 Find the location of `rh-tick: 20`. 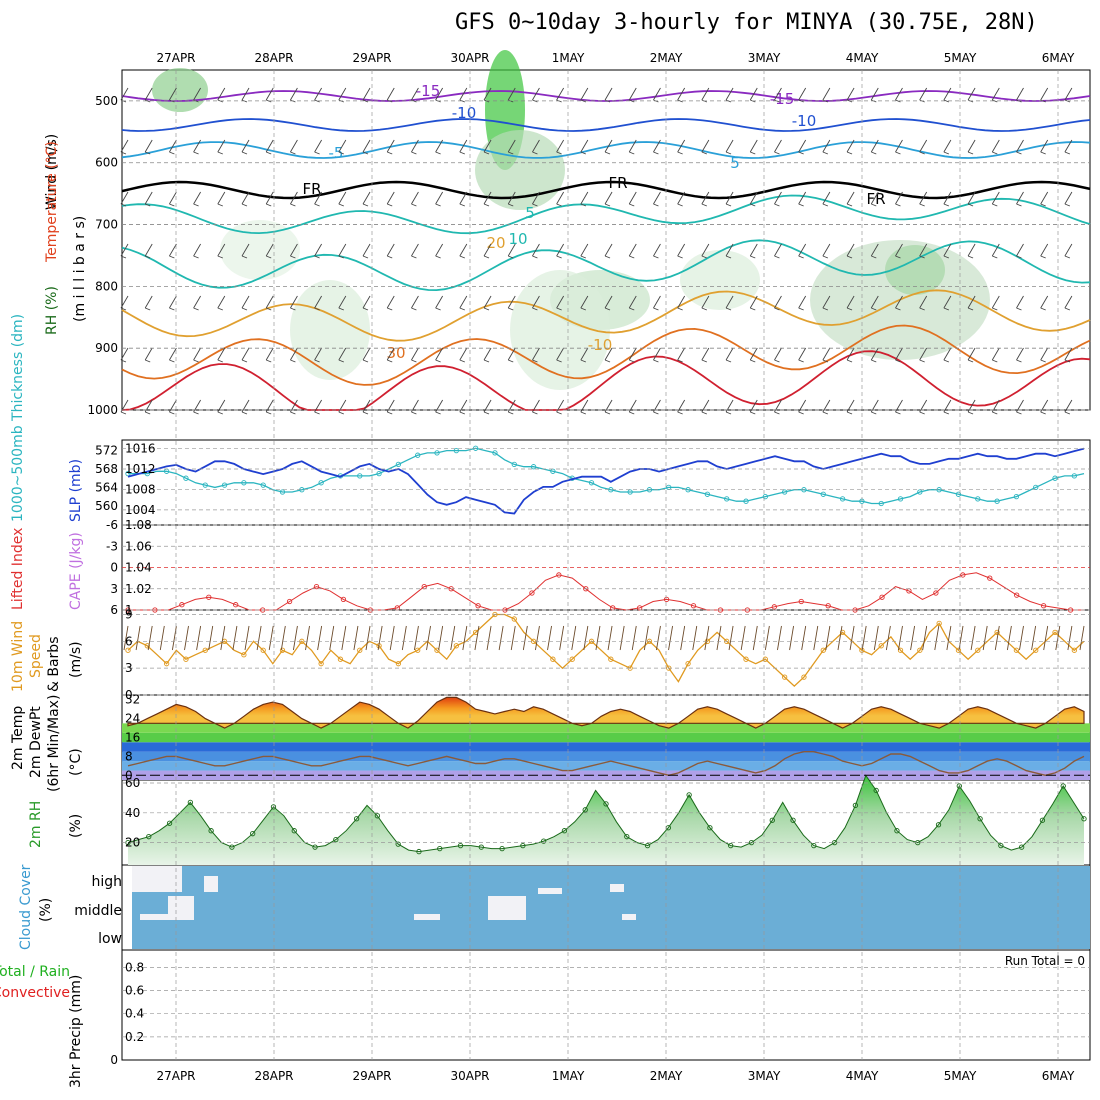

rh-tick: 20 is located at coordinates (132, 843).